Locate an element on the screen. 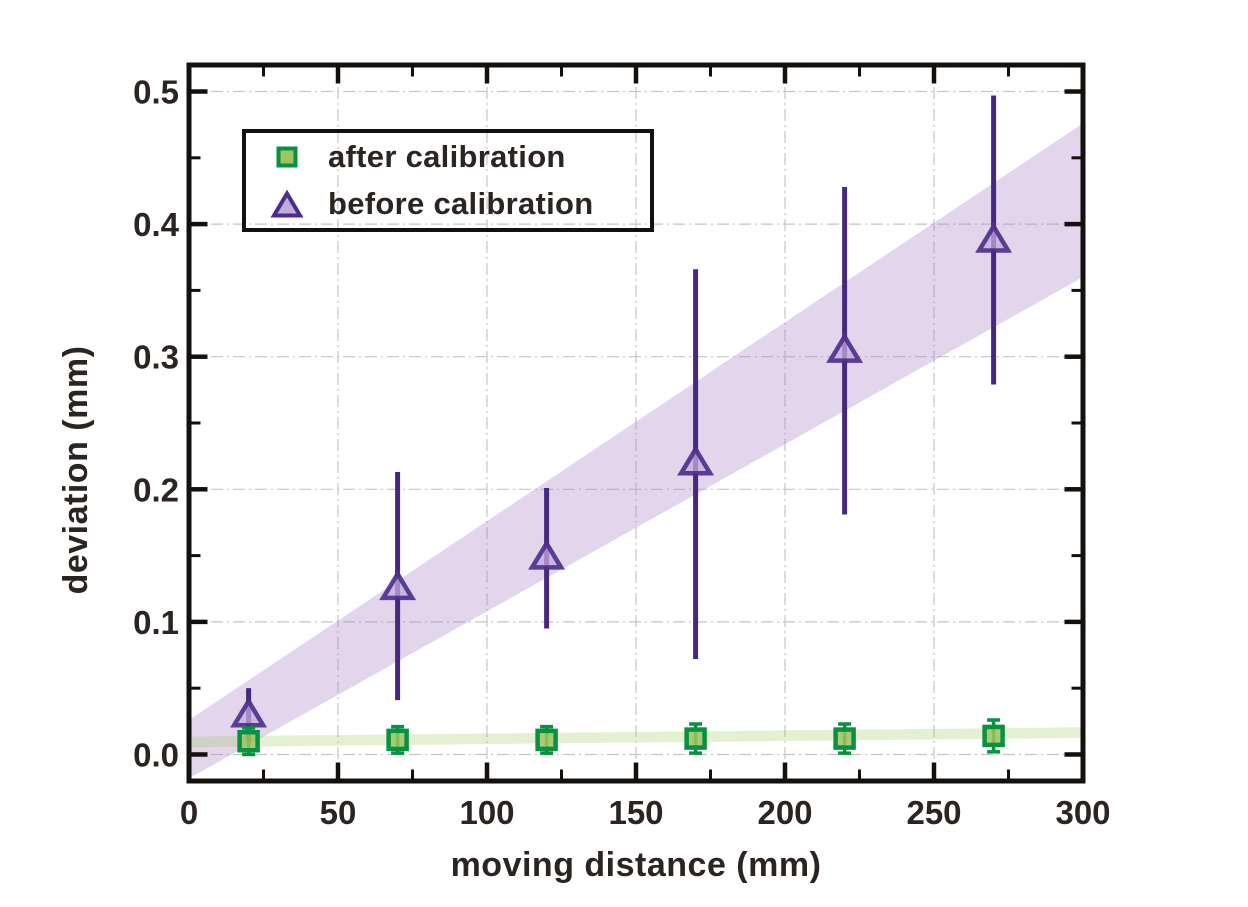 This screenshot has width=1248, height=907. x-tick-label: 300 is located at coordinates (1082, 812).